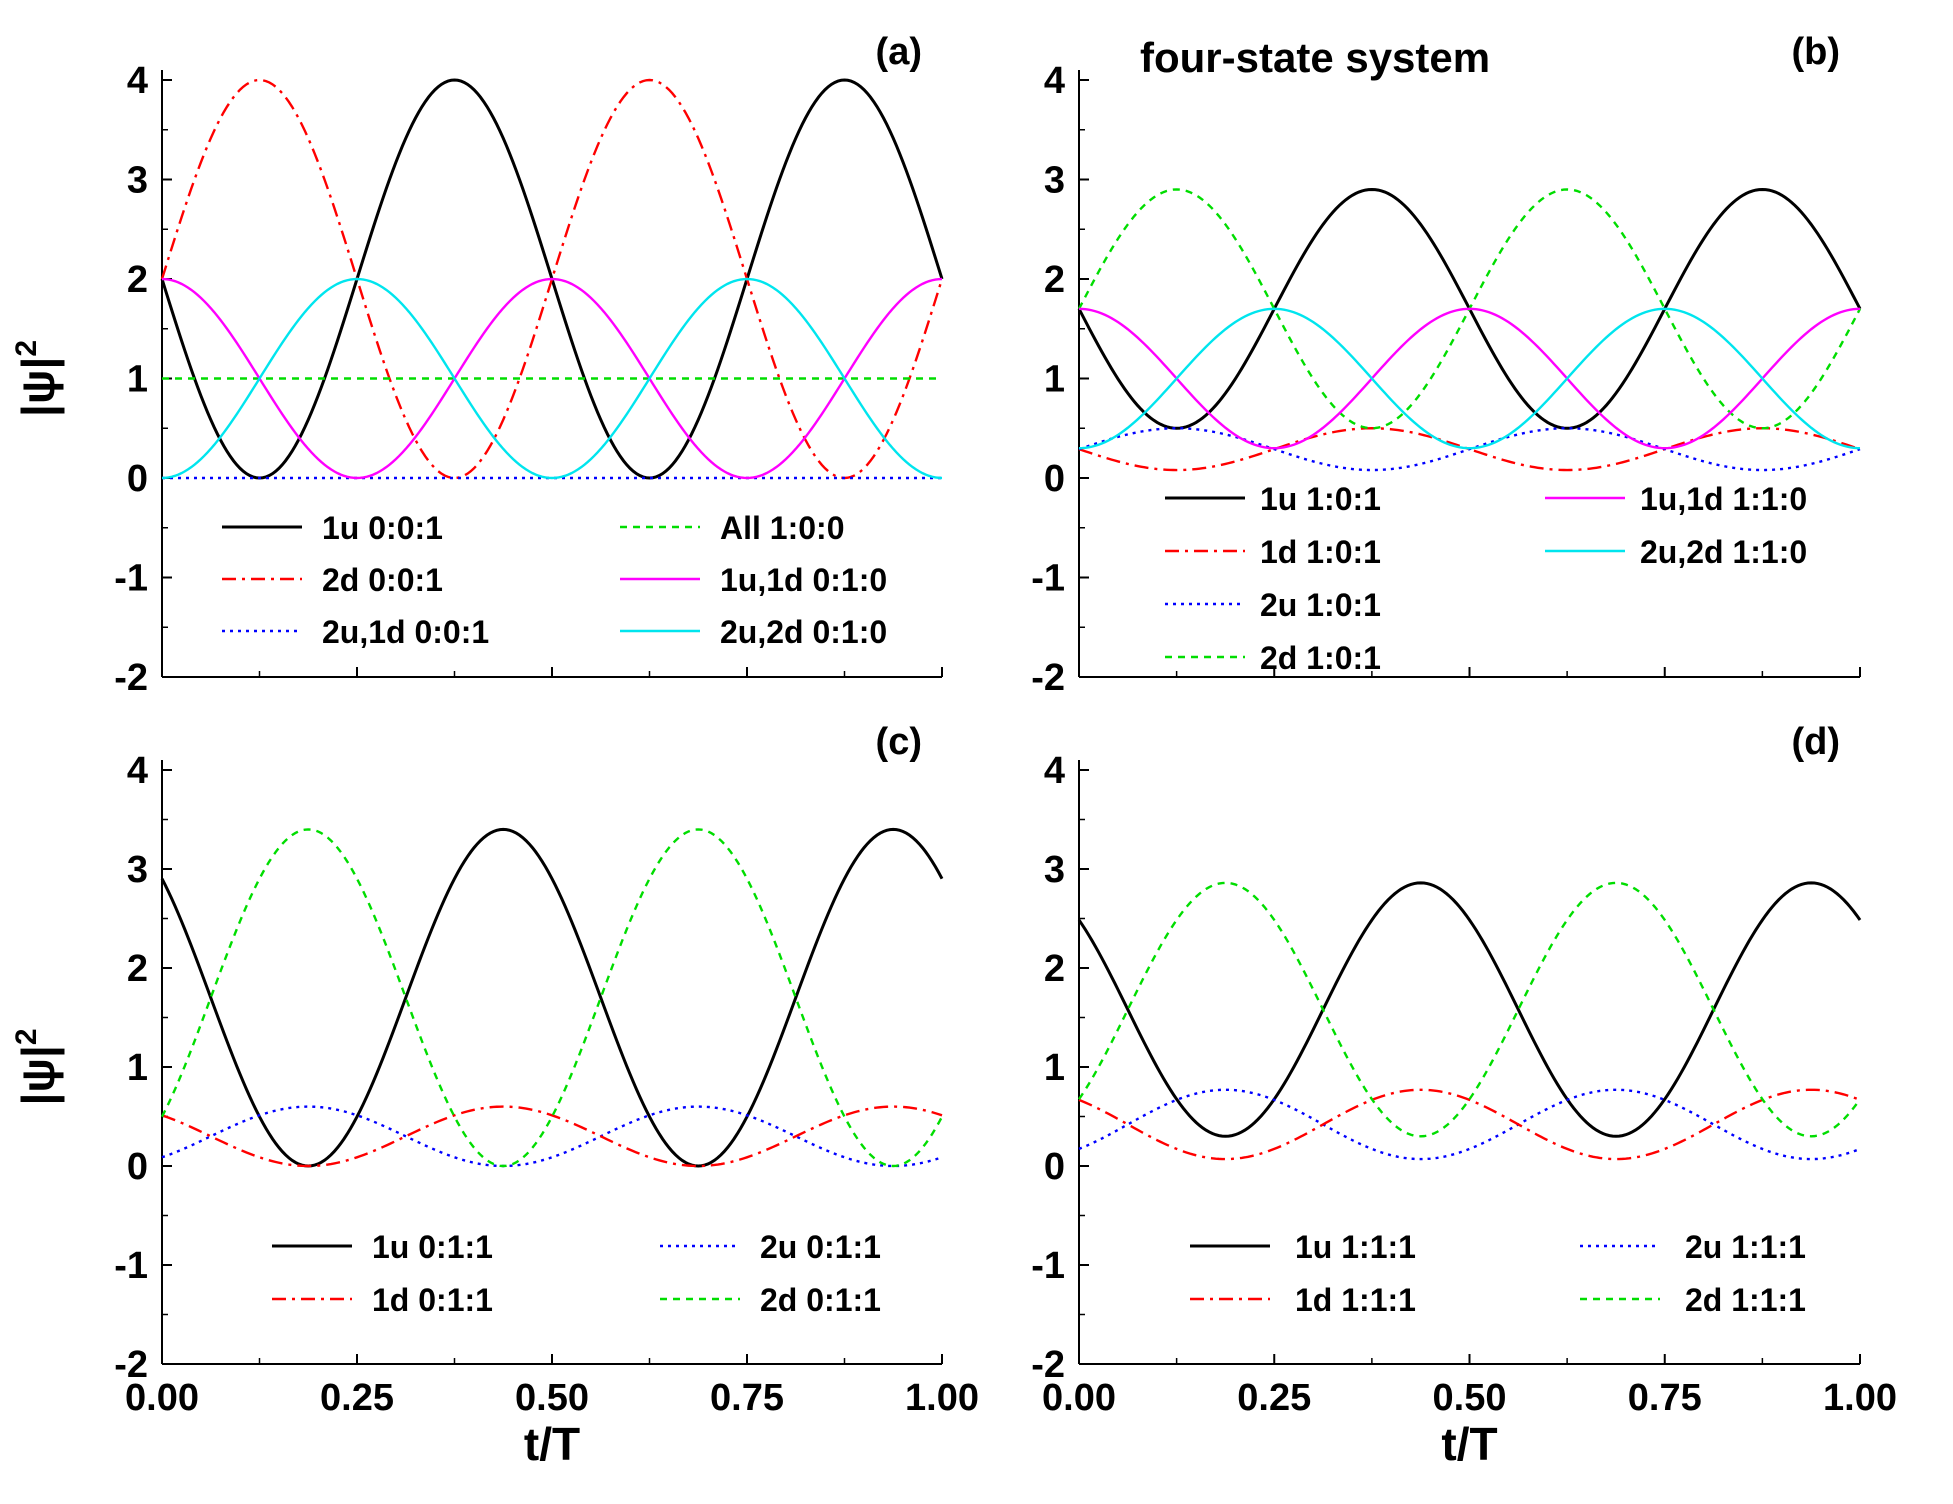 The height and width of the screenshot is (1504, 1953). I want to click on legend-label: 1u 0:0:1, so click(382, 528).